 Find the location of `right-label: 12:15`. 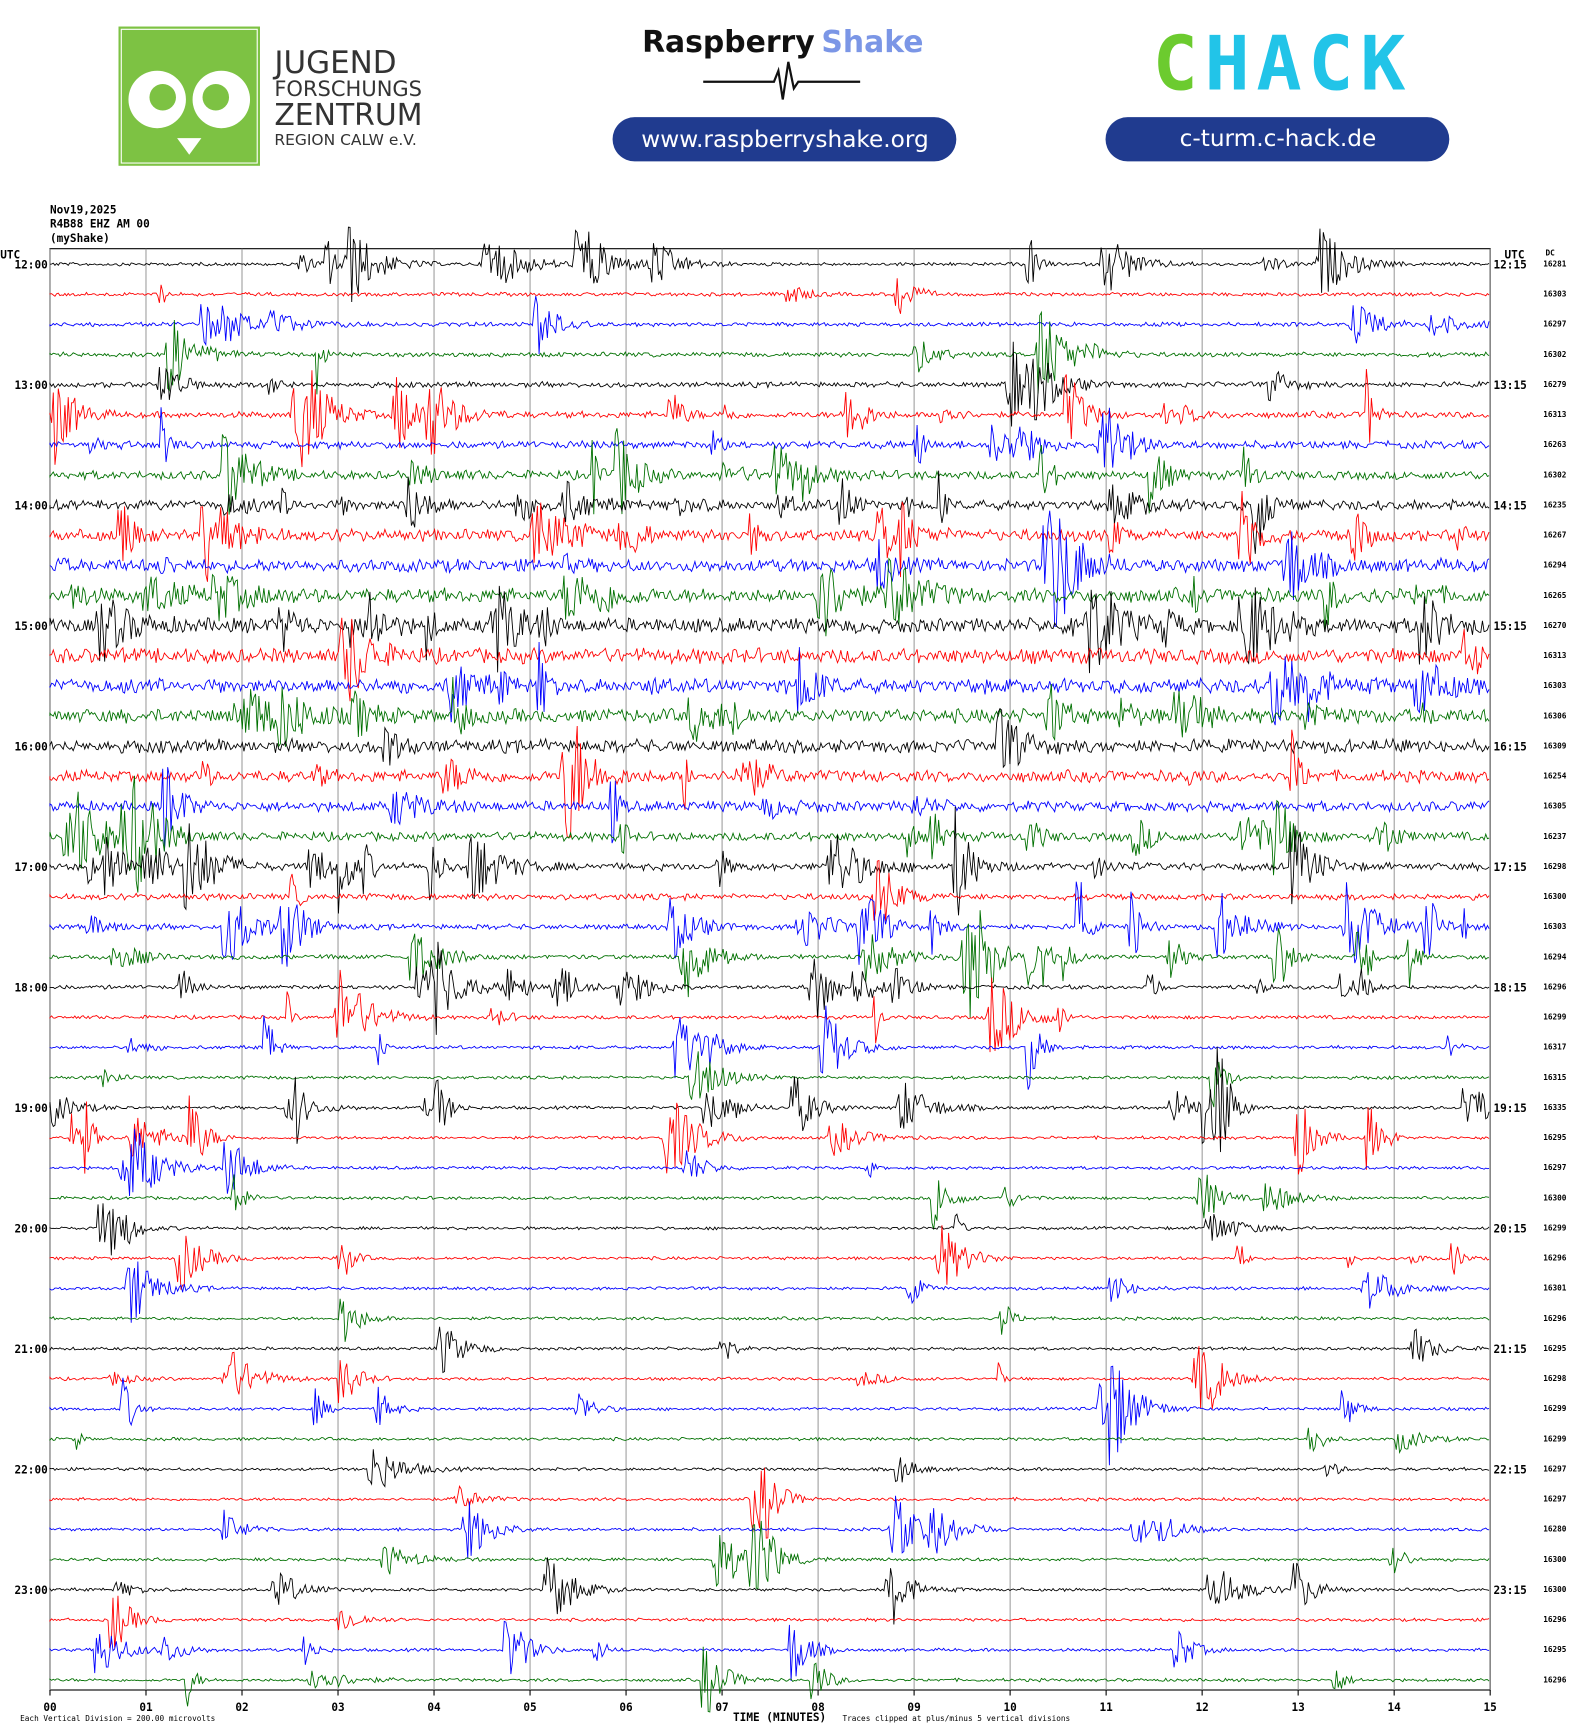

right-label: 12:15 is located at coordinates (1509, 265).